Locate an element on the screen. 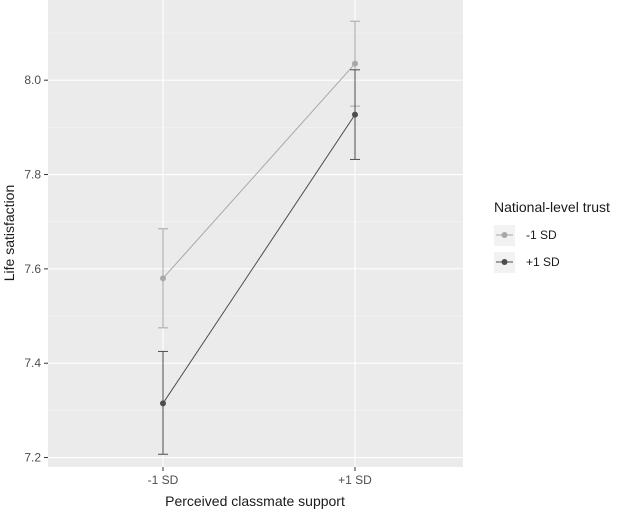  y-axis-title: Life satisfaction is located at coordinates (9, 233).